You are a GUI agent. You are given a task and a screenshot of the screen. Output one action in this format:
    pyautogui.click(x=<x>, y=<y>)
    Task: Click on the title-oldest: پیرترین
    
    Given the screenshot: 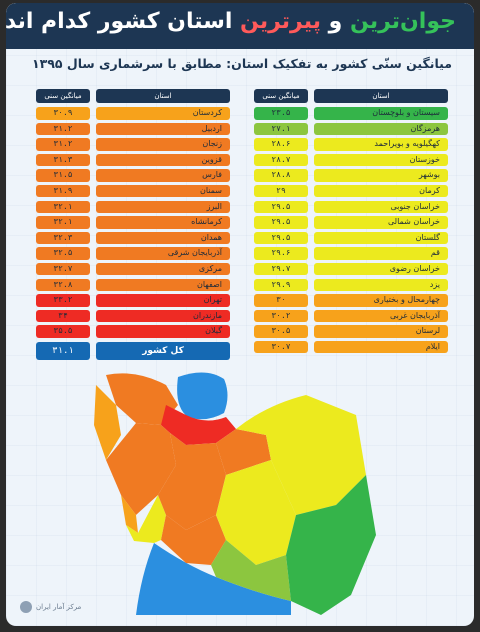 What is the action you would take?
    pyautogui.click(x=280, y=21)
    